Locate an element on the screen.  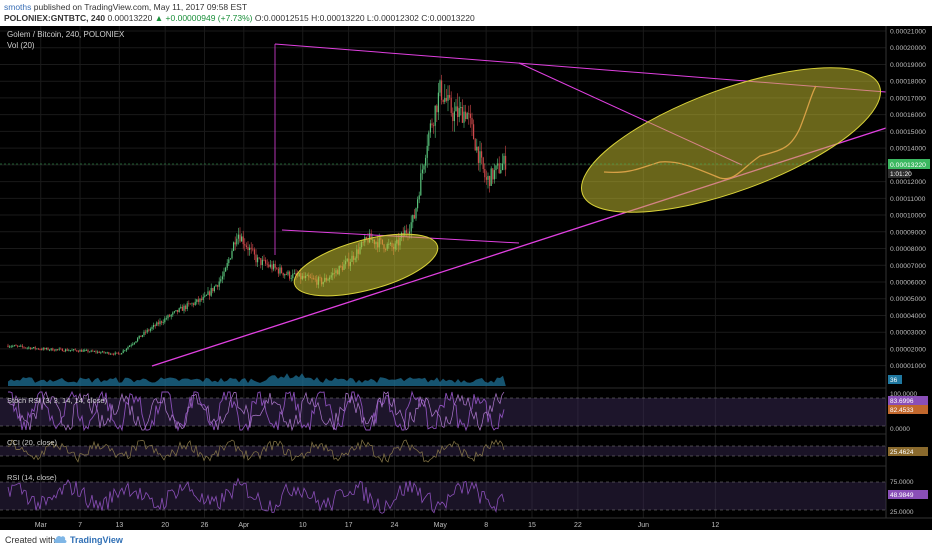
price-tick-label: 0.00011000 is located at coordinates (908, 199).